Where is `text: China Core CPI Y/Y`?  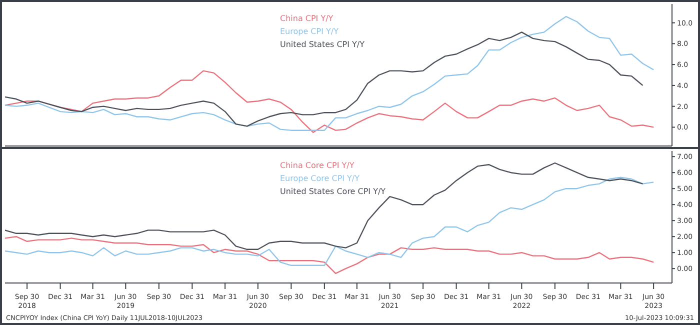 text: China Core CPI Y/Y is located at coordinates (318, 166).